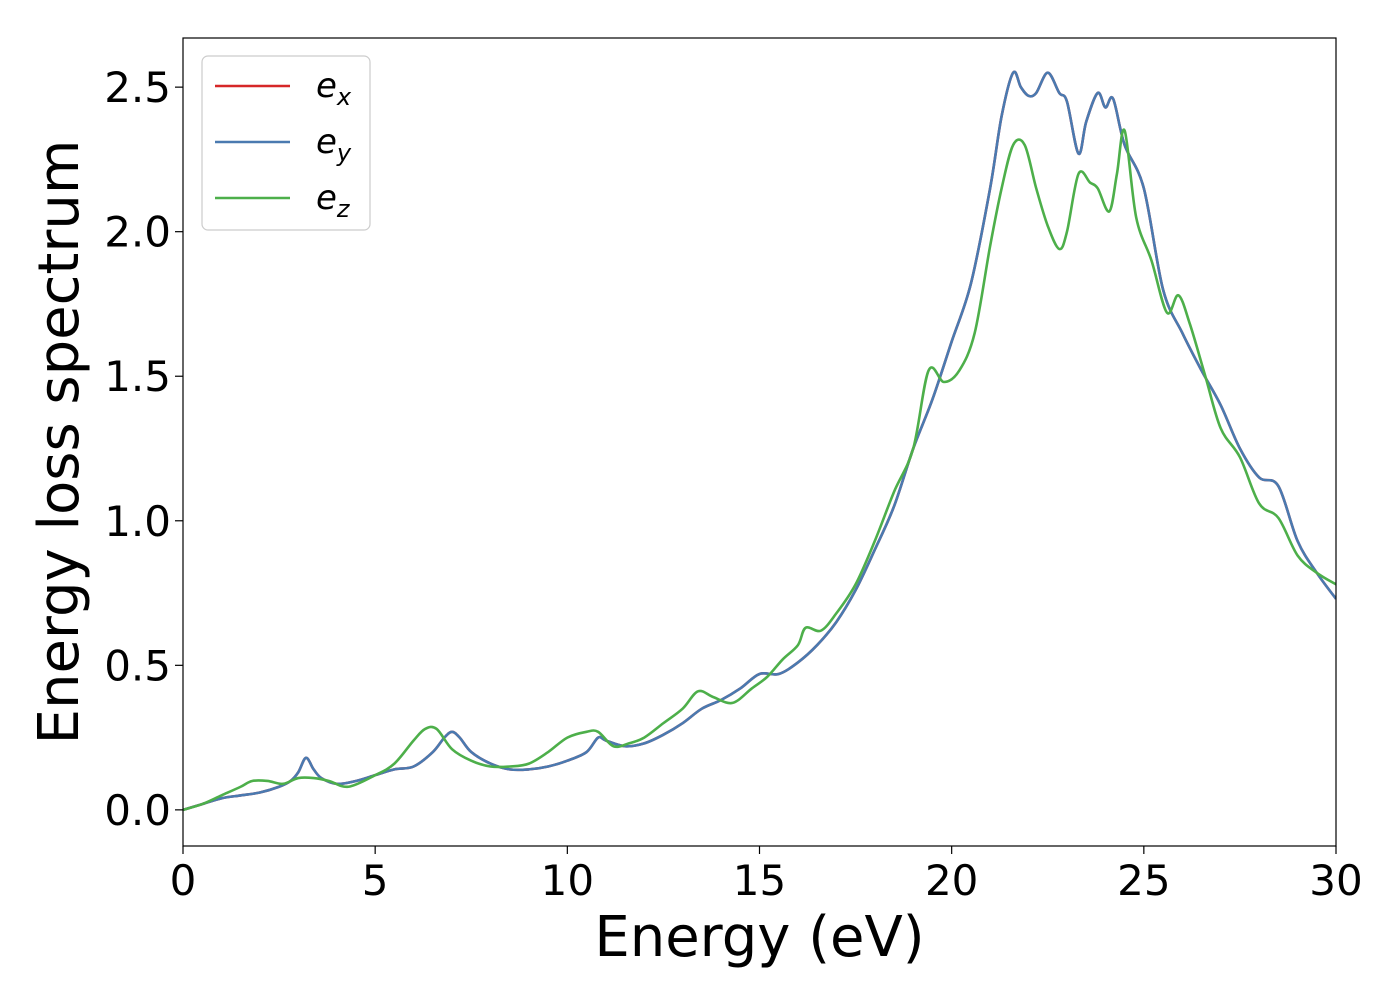 The image size is (1400, 1000). I want to click on y-tick-label: 1.5, so click(137, 376).